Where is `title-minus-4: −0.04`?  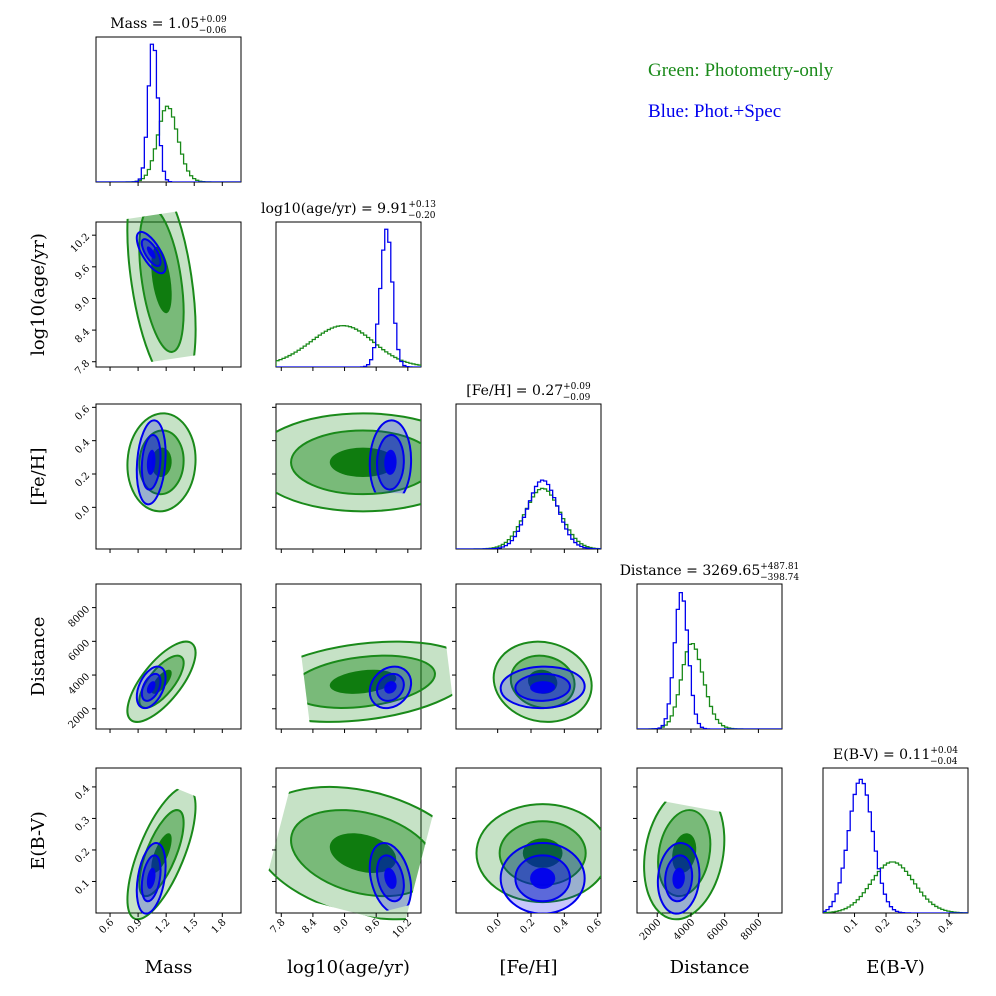
title-minus-4: −0.04 is located at coordinates (944, 762).